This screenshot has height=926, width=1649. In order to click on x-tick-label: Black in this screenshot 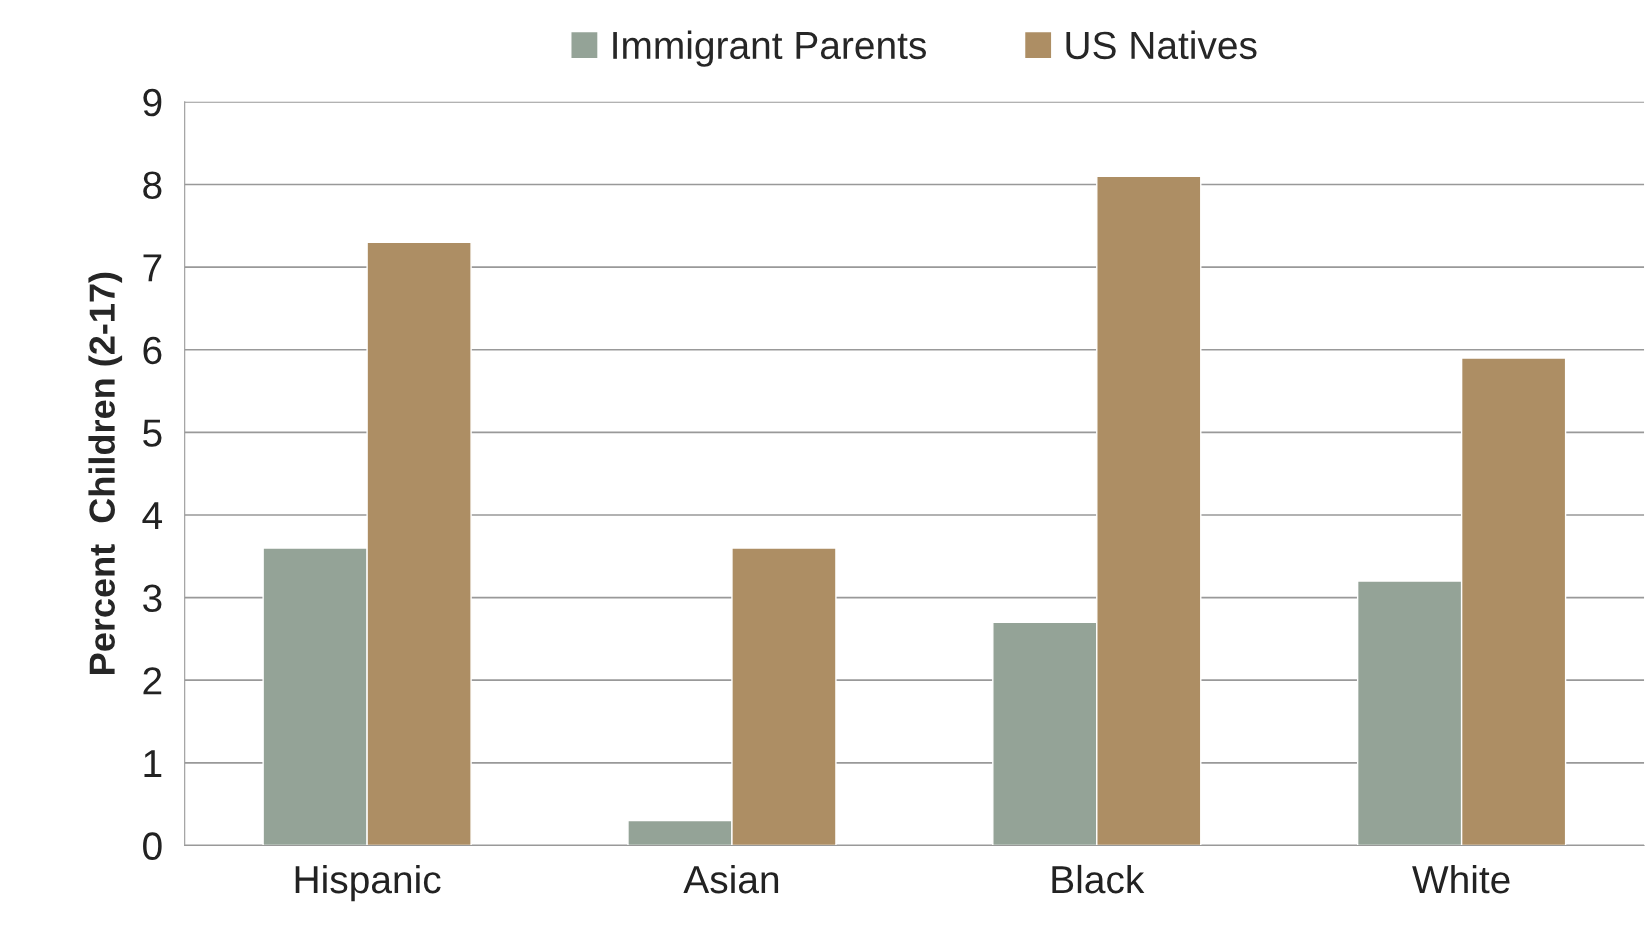, I will do `click(1098, 879)`.